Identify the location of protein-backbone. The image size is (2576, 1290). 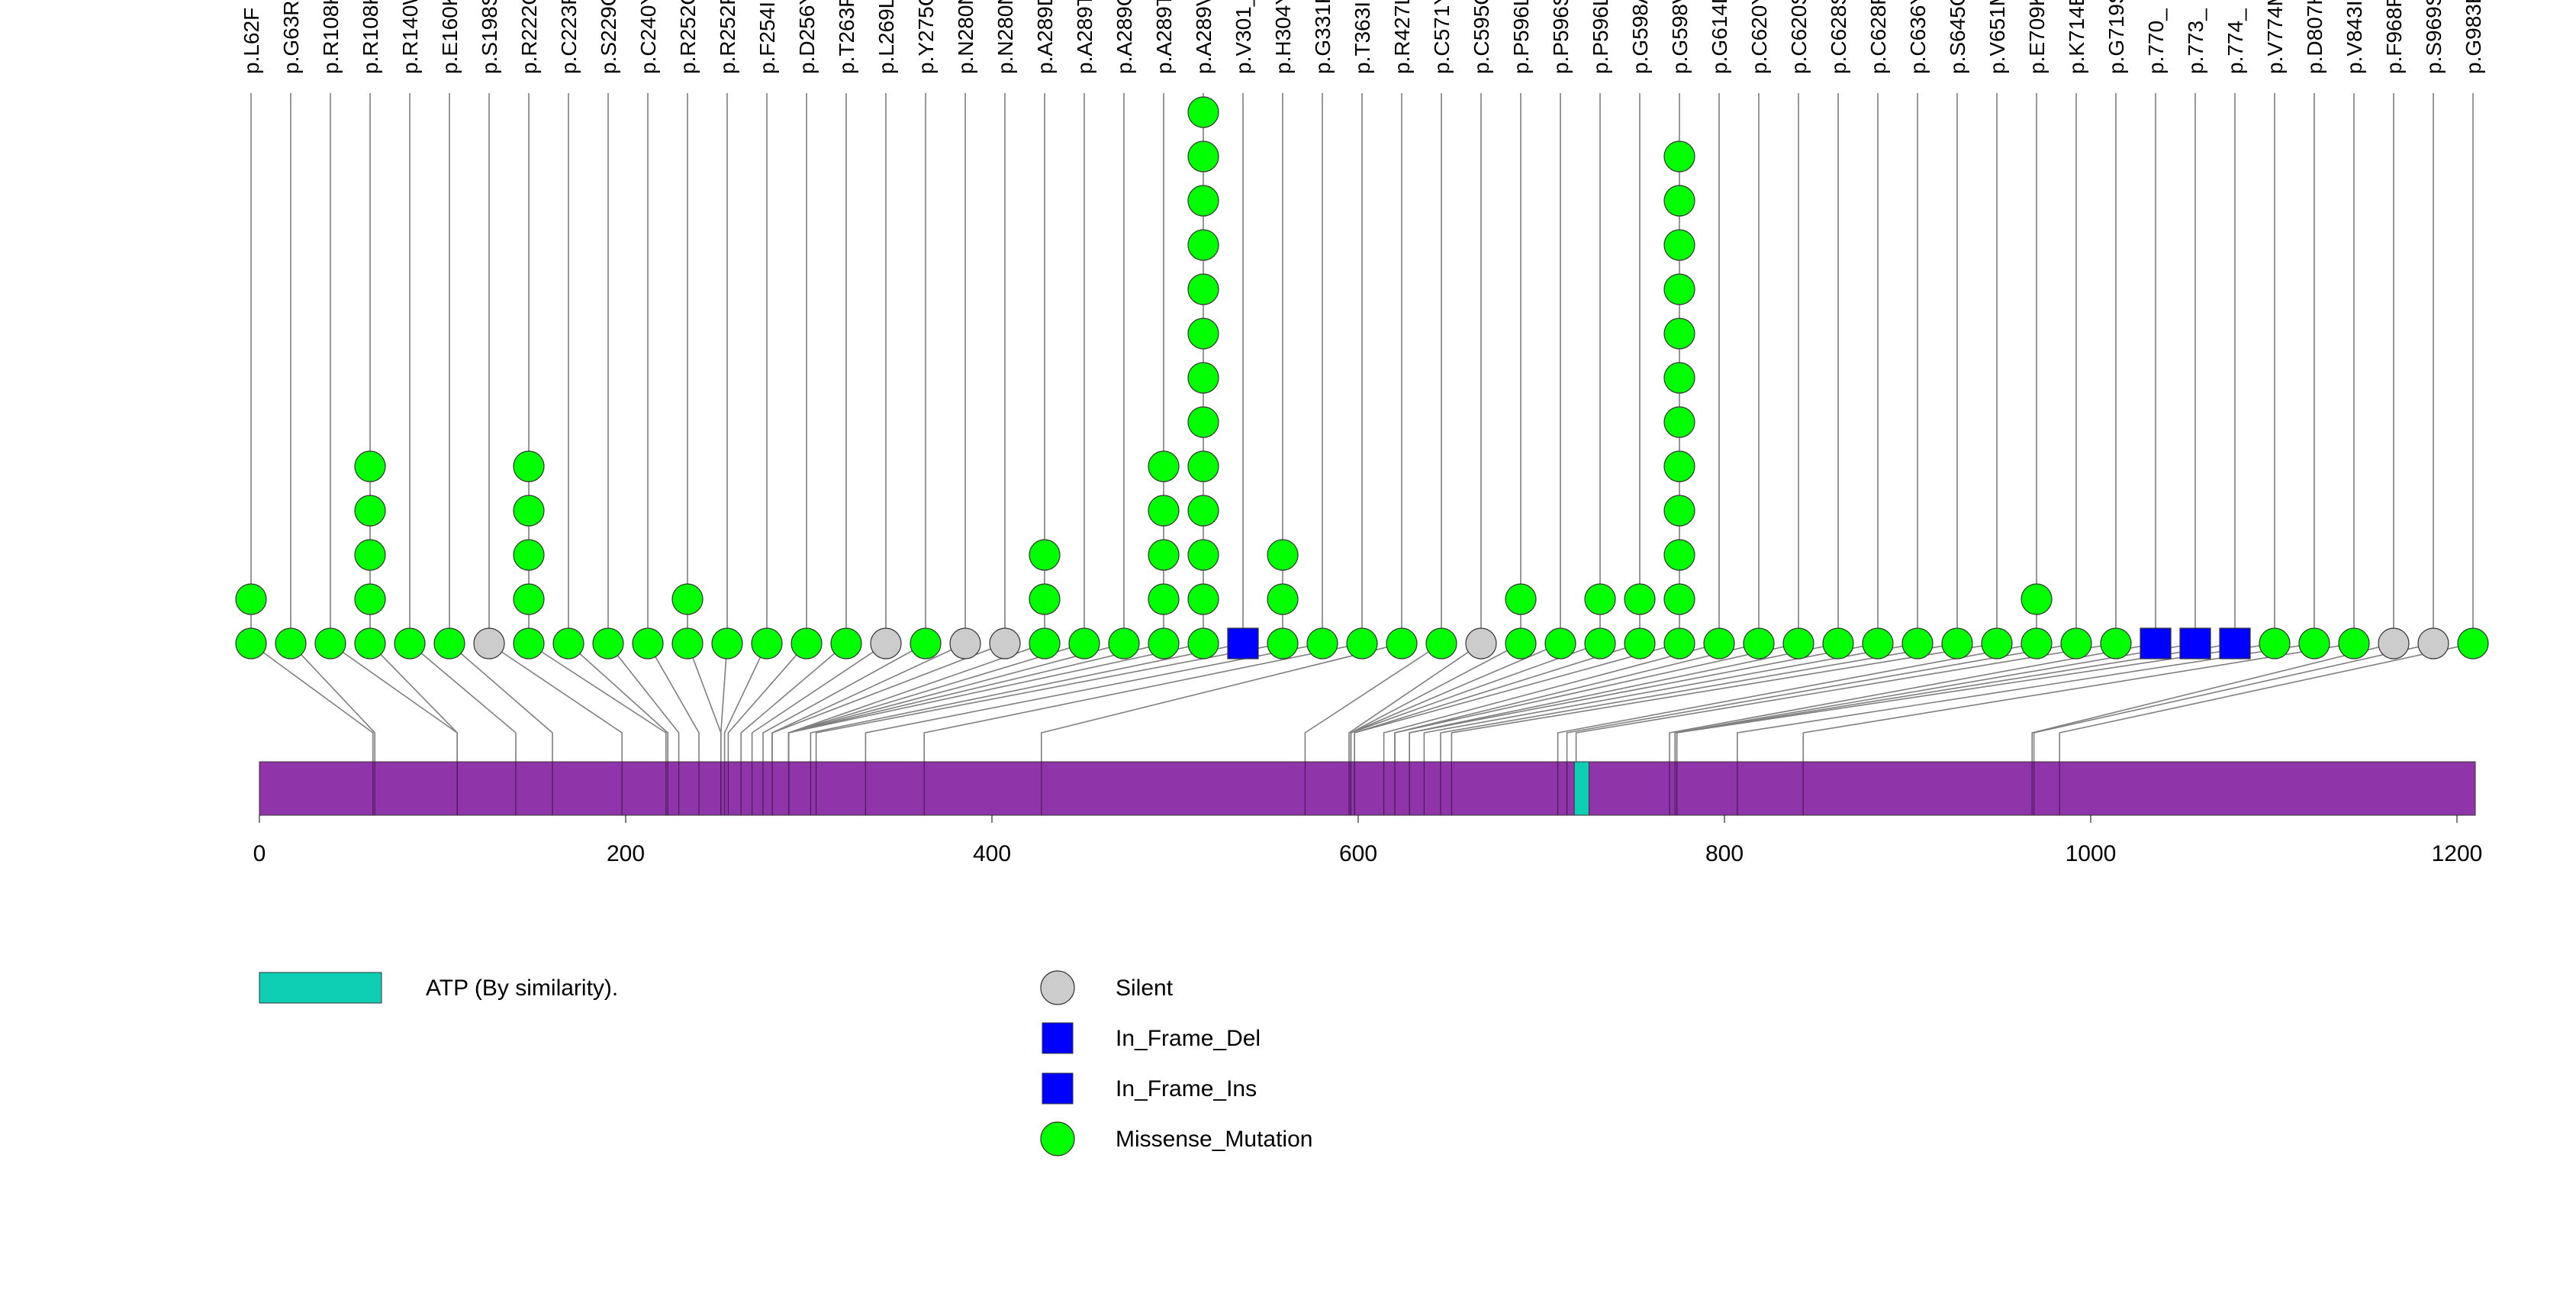
(1367, 789).